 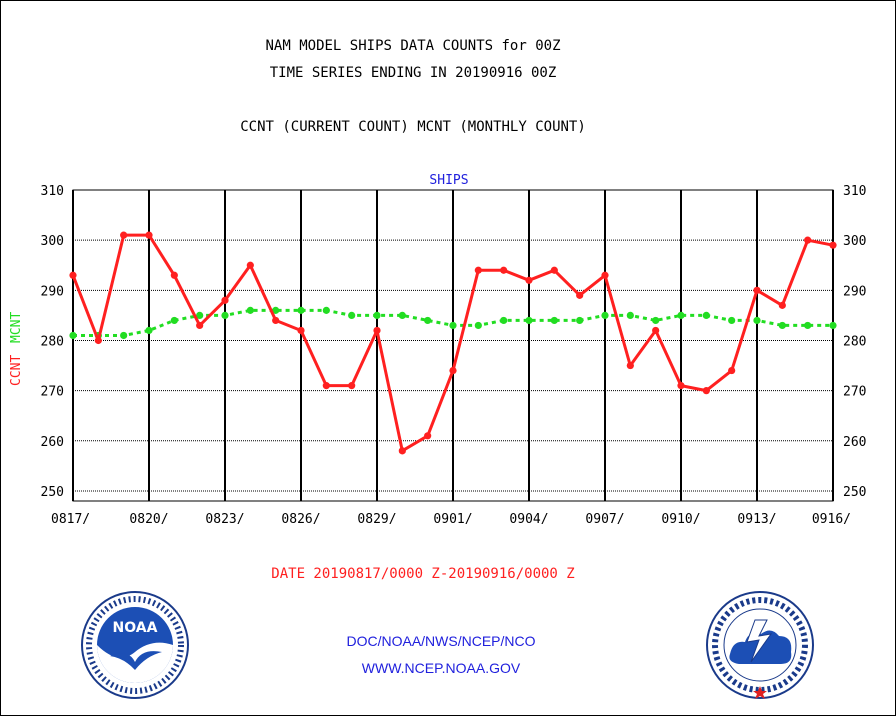 I want to click on x-tick-label: 0904/, so click(x=528, y=519).